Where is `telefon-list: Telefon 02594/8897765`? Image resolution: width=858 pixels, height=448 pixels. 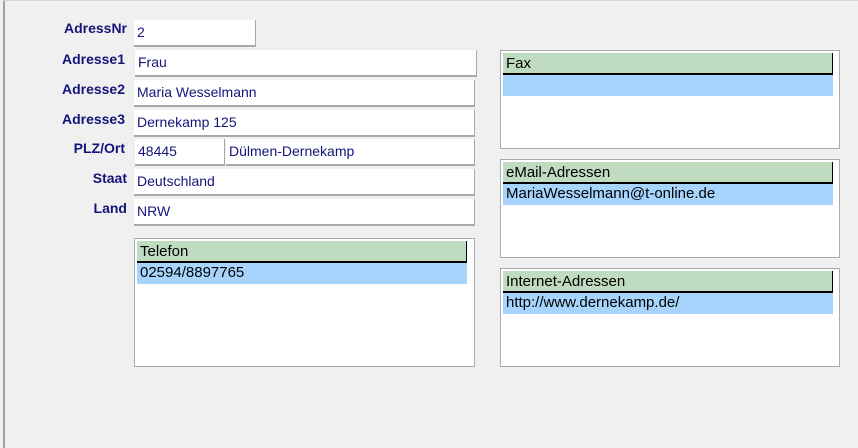 telefon-list: Telefon 02594/8897765 is located at coordinates (304, 302).